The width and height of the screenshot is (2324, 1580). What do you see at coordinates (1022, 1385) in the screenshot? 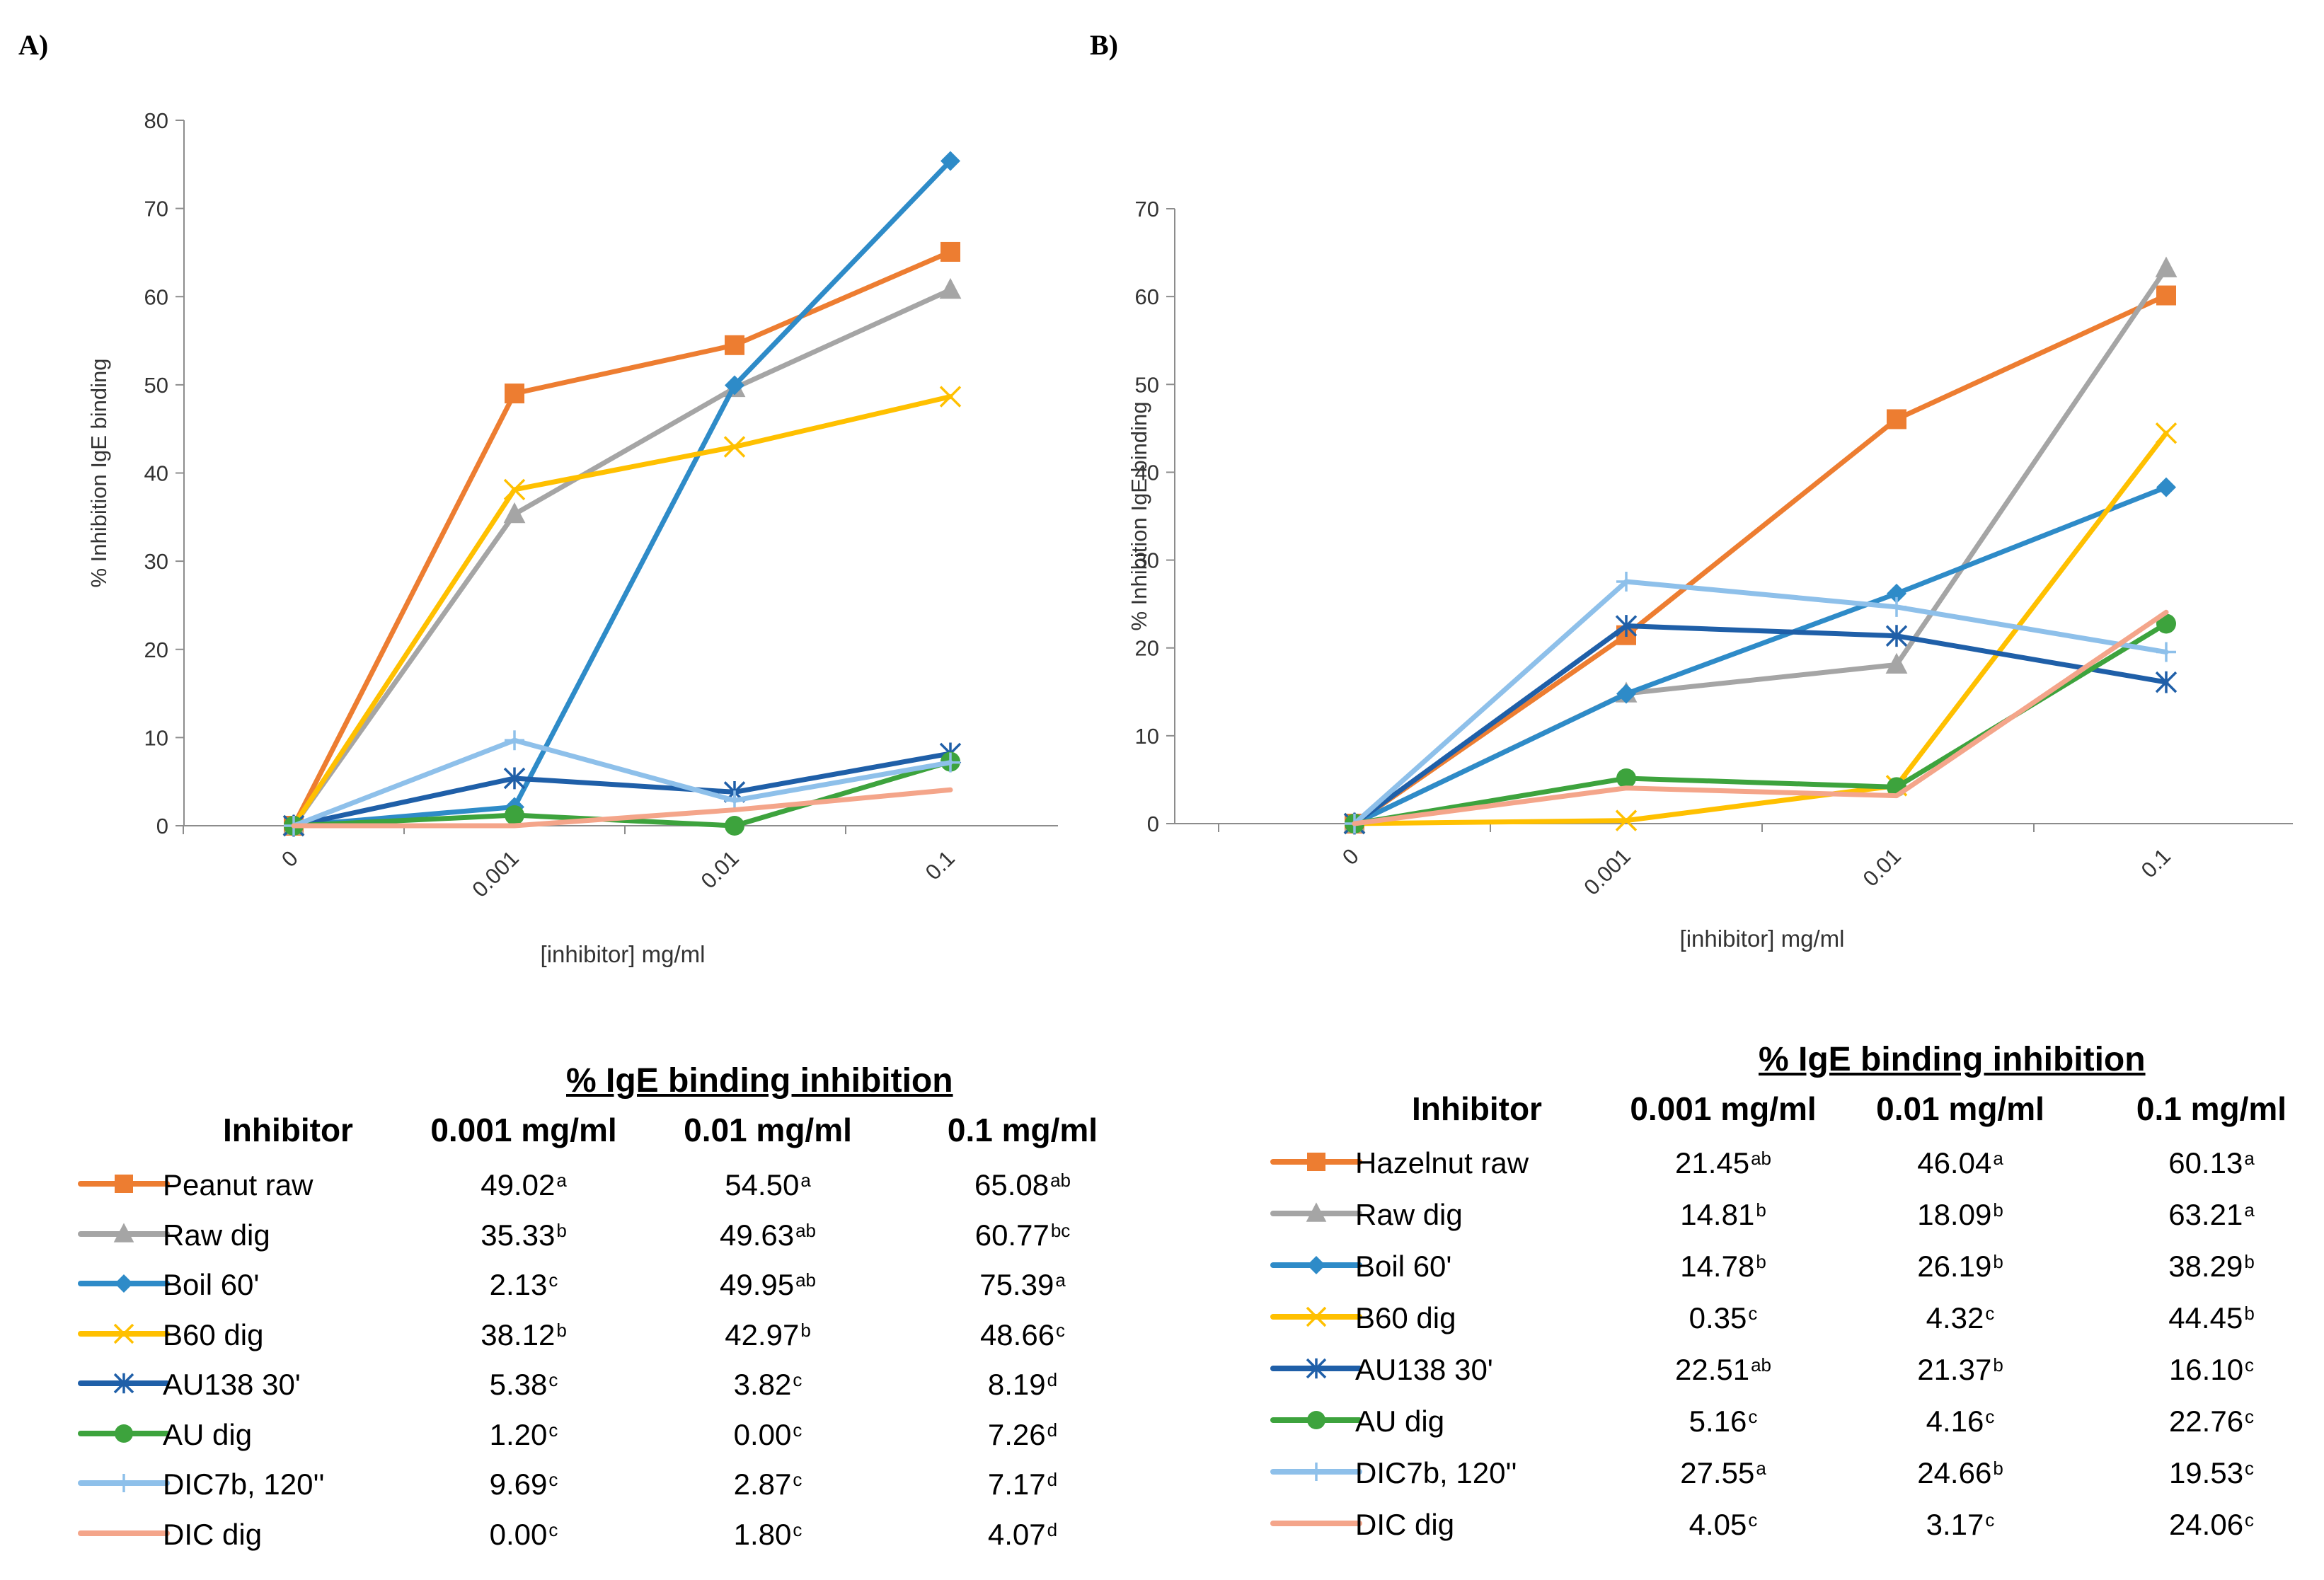
I see `value-cell: 8.19d` at bounding box center [1022, 1385].